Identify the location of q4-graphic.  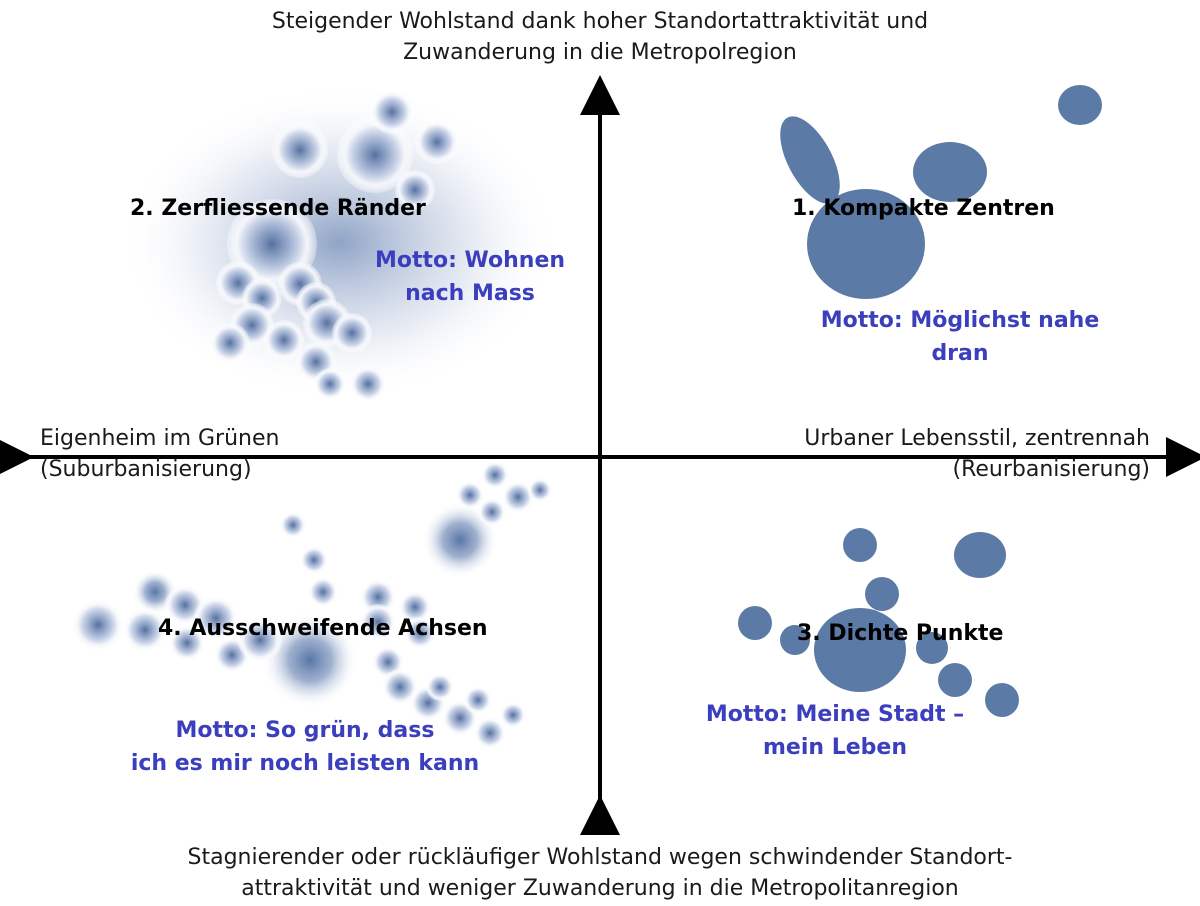
(312, 605).